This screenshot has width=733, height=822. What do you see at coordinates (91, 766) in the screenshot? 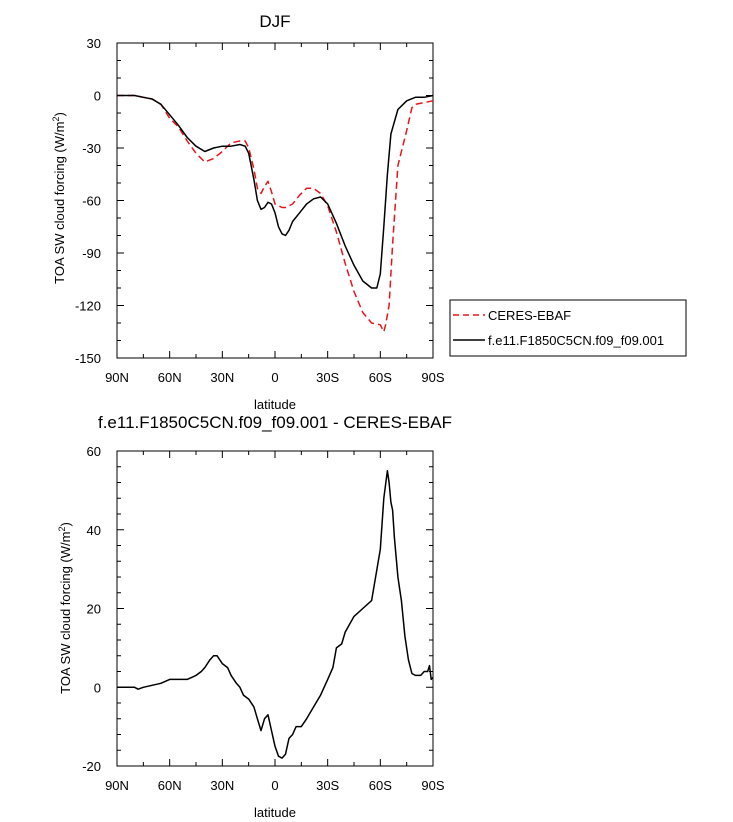
I see `y-tick-label: -20` at bounding box center [91, 766].